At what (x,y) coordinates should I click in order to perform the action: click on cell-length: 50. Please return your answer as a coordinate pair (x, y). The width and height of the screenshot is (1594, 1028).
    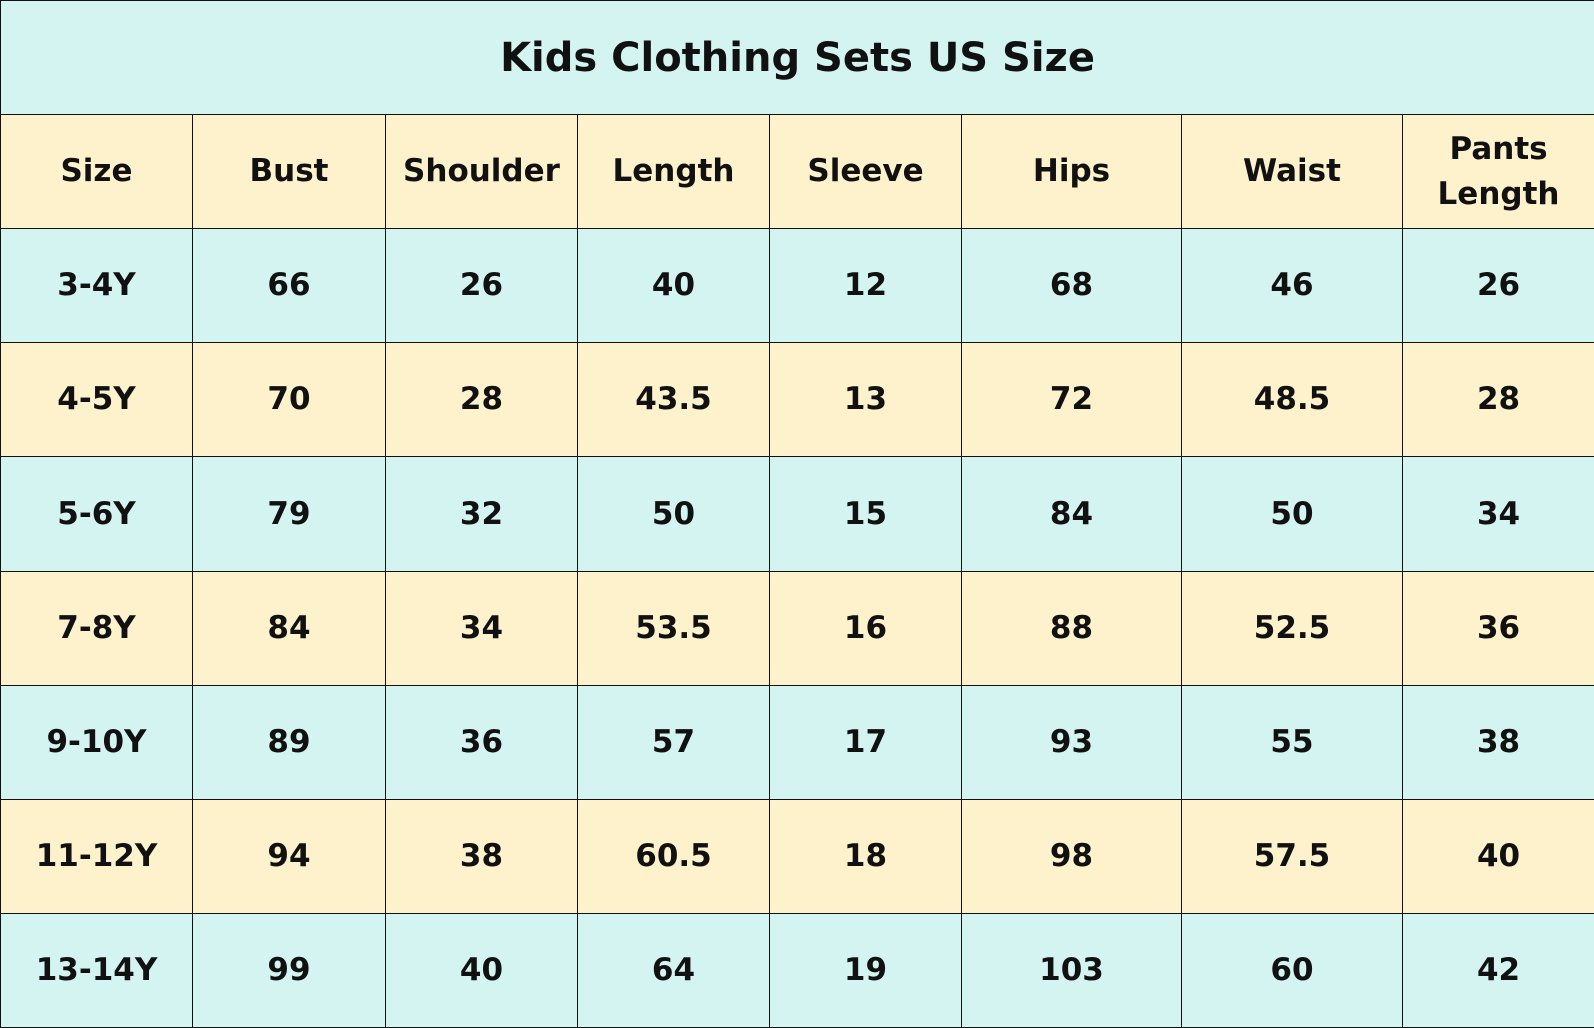
    Looking at the image, I should click on (673, 514).